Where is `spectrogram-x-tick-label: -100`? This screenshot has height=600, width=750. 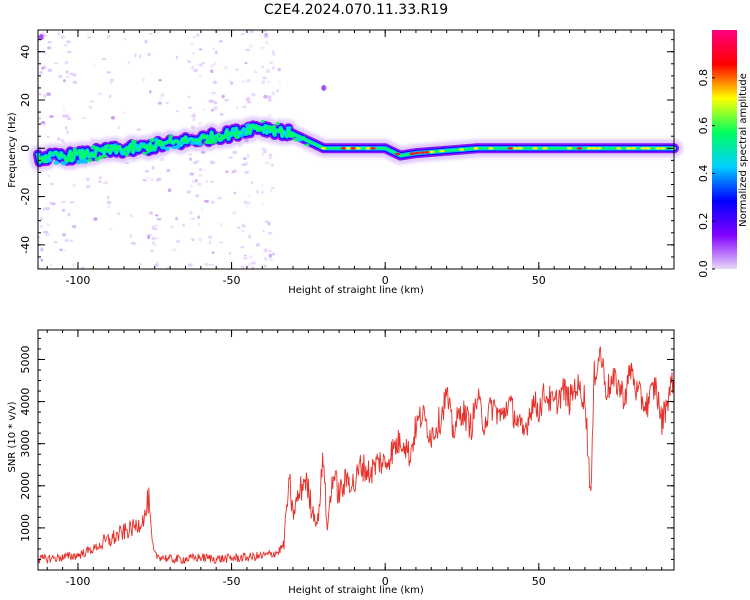
spectrogram-x-tick-label: -100 is located at coordinates (77, 280).